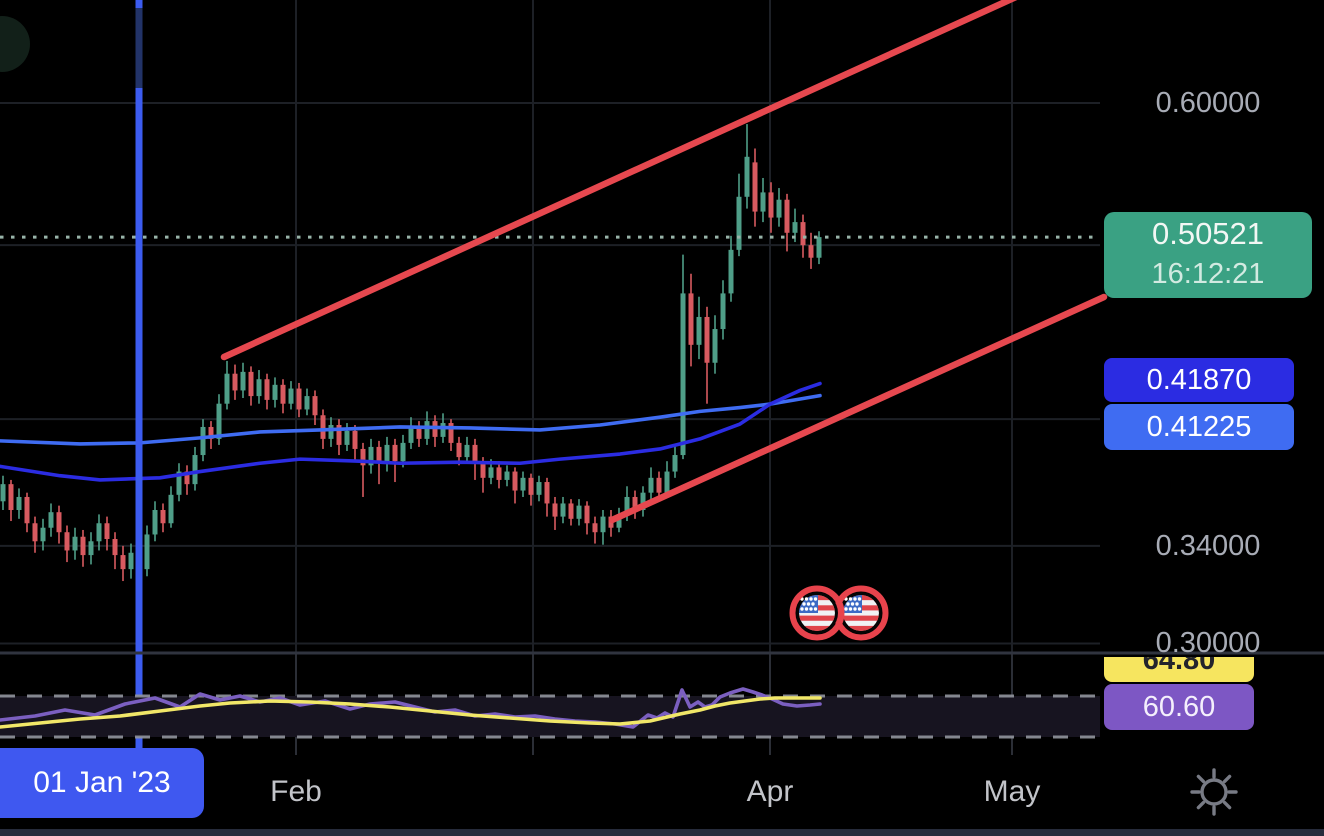 The image size is (1324, 836). What do you see at coordinates (662, 792) in the screenshot?
I see `time-scale: Feb Apr May` at bounding box center [662, 792].